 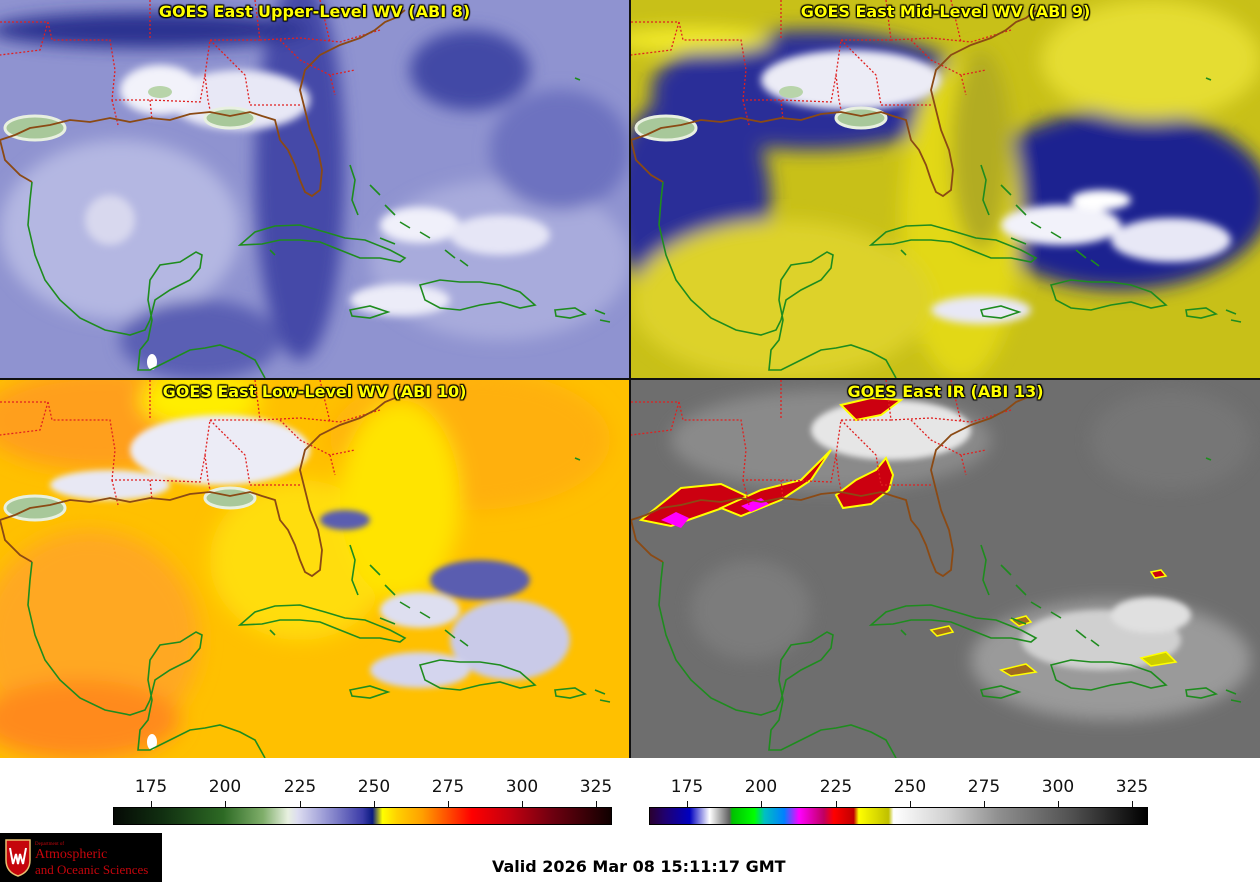 What do you see at coordinates (18, 858) in the screenshot?
I see `uw-crest-icon` at bounding box center [18, 858].